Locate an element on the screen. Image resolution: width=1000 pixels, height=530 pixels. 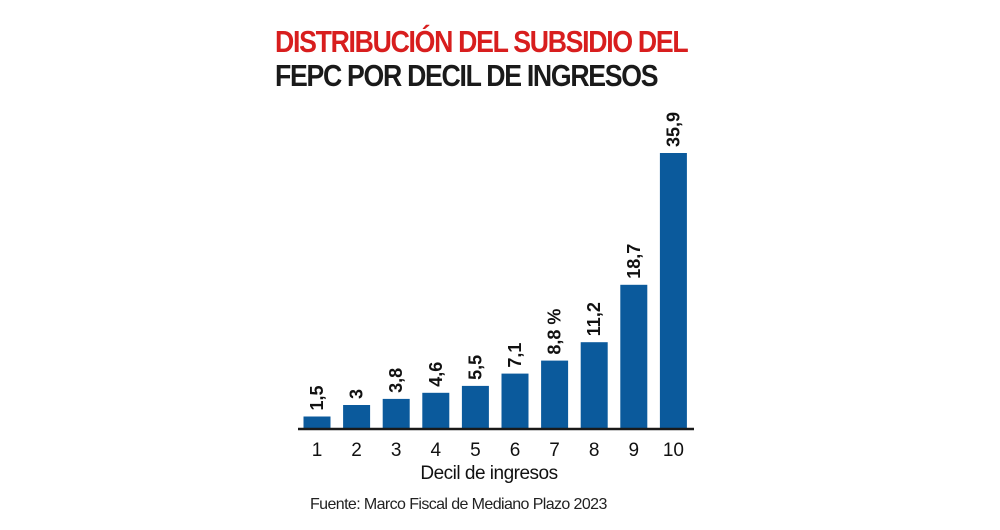
x-tick-label-5: 5 is located at coordinates (475, 450).